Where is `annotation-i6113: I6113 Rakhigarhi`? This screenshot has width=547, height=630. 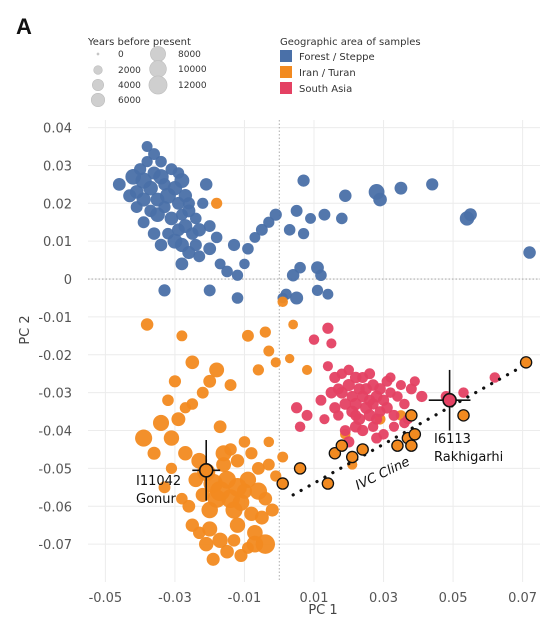
annotation-i6113: I6113 Rakhigarhi is located at coordinates (468, 448).